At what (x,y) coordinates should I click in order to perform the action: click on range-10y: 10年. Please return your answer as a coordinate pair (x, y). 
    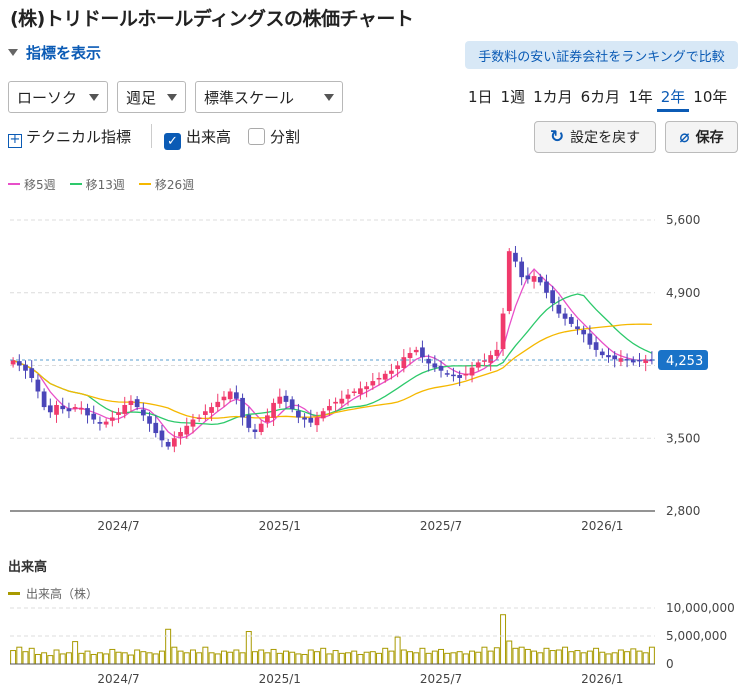
    Looking at the image, I should click on (710, 97).